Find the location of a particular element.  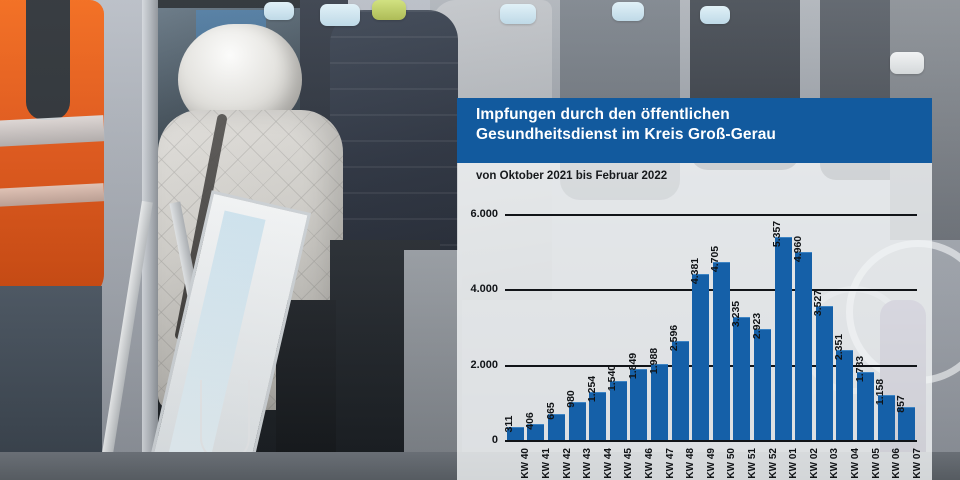

bar-value-label: 406 is located at coordinates (529, 420).